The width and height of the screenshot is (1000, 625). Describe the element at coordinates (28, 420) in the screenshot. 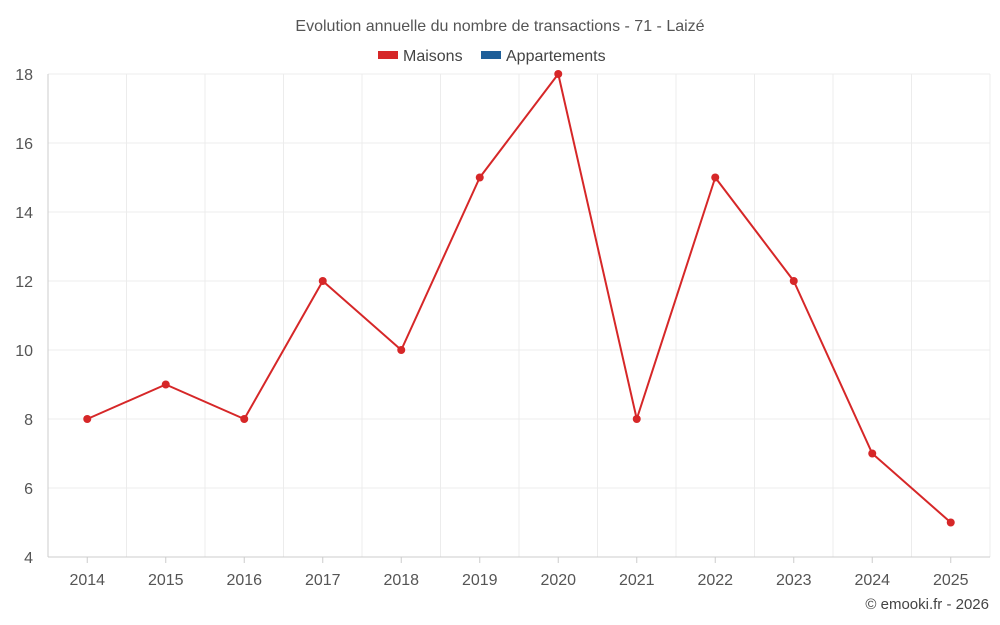

I see `y-tick-label: 8` at that location.